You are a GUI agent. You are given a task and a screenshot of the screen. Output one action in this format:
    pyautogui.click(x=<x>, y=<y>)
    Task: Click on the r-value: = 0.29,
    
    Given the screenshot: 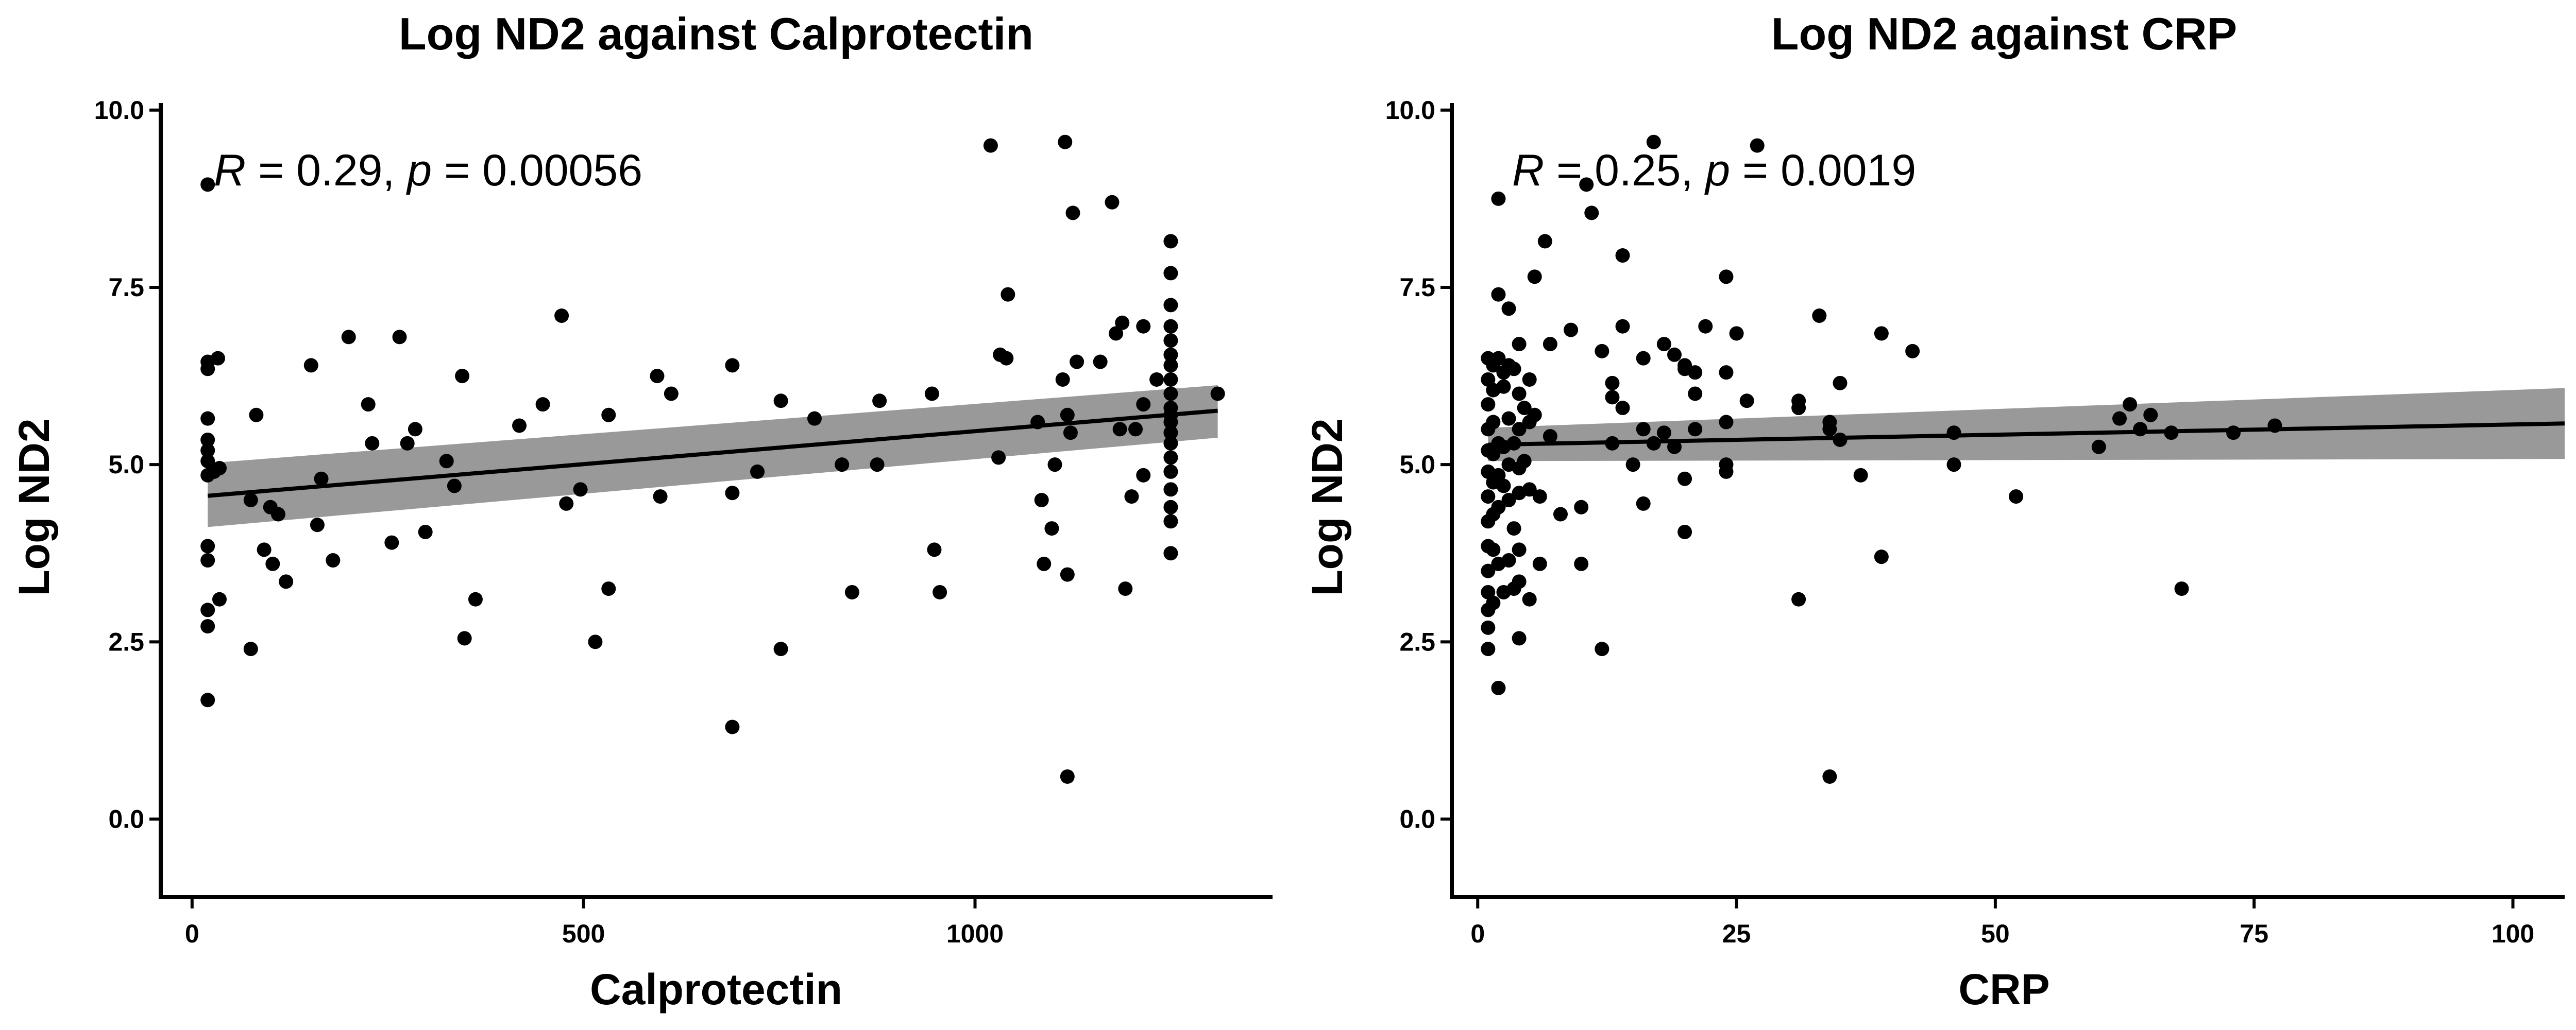 What is the action you would take?
    pyautogui.click(x=326, y=170)
    